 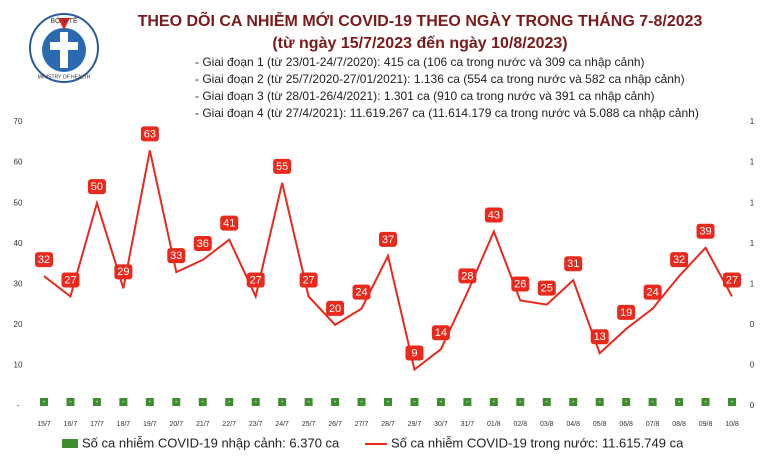 What do you see at coordinates (176, 424) in the screenshot?
I see `x-tick-label: 20/7` at bounding box center [176, 424].